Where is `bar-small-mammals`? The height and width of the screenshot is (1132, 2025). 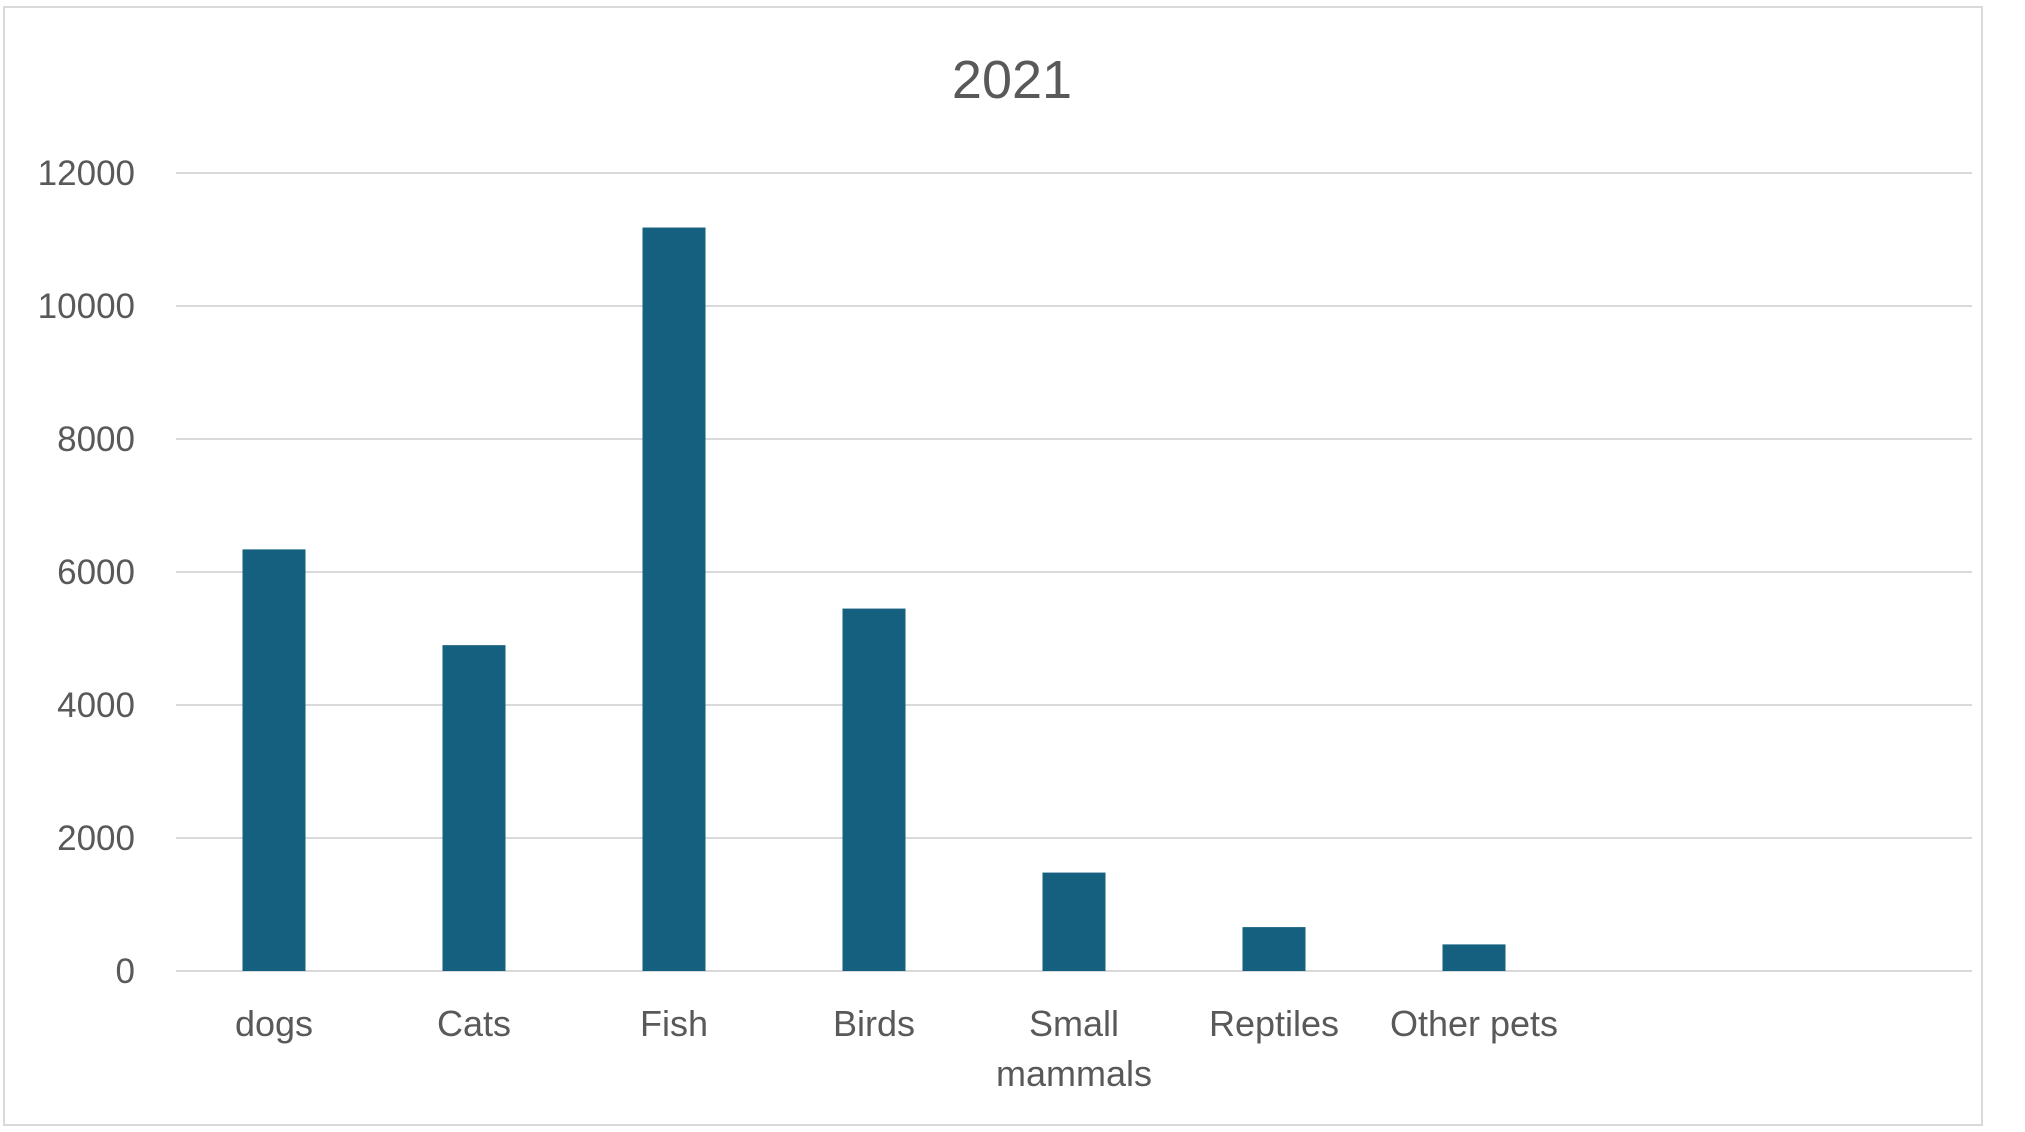 bar-small-mammals is located at coordinates (1074, 921).